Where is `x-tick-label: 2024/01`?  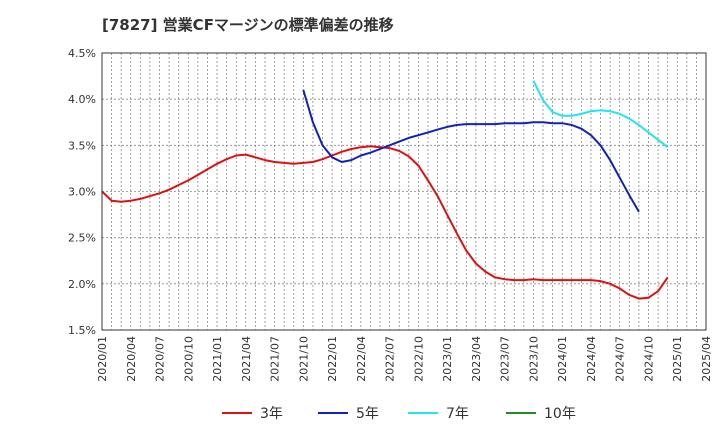 x-tick-label: 2024/01 is located at coordinates (562, 359).